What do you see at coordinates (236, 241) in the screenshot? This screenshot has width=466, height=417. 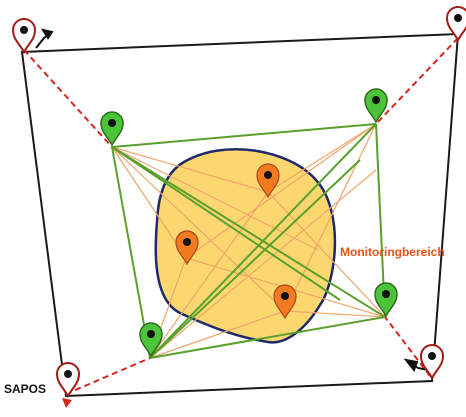 I see `orange-markers` at bounding box center [236, 241].